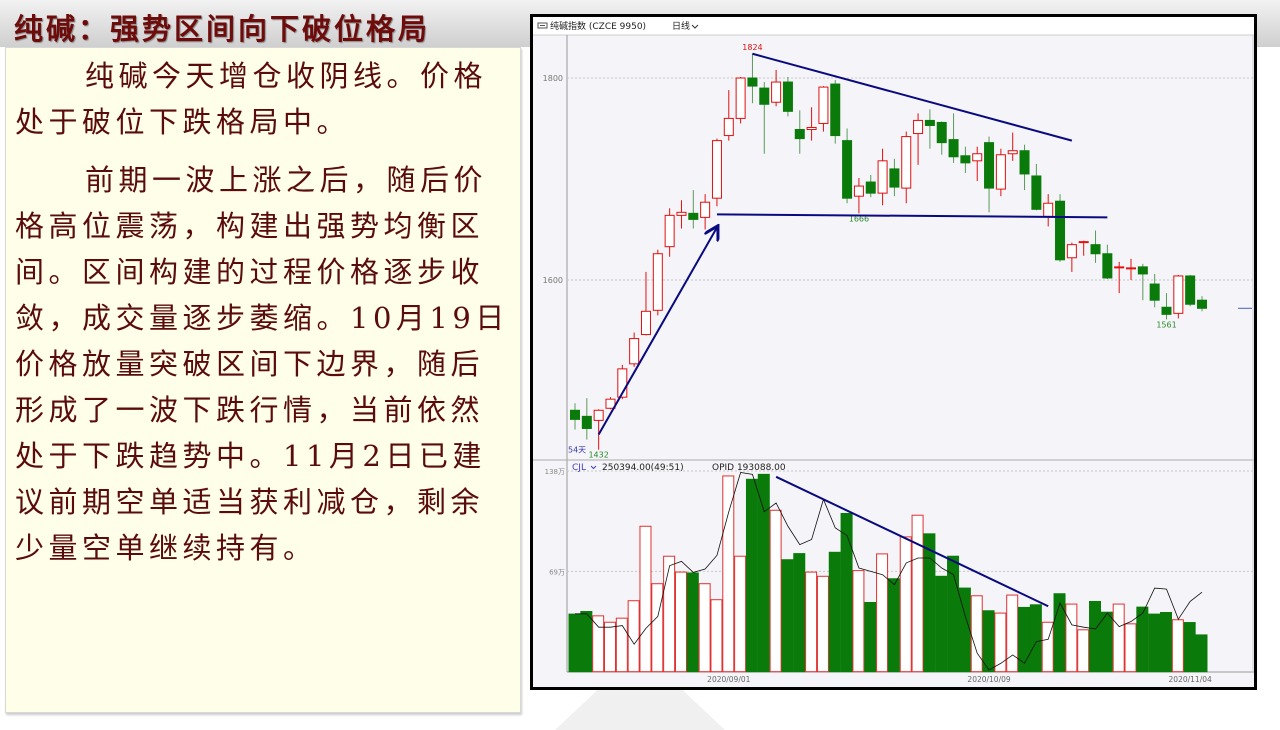  What do you see at coordinates (1166, 324) in the screenshot?
I see `price-annotation: 1561` at bounding box center [1166, 324].